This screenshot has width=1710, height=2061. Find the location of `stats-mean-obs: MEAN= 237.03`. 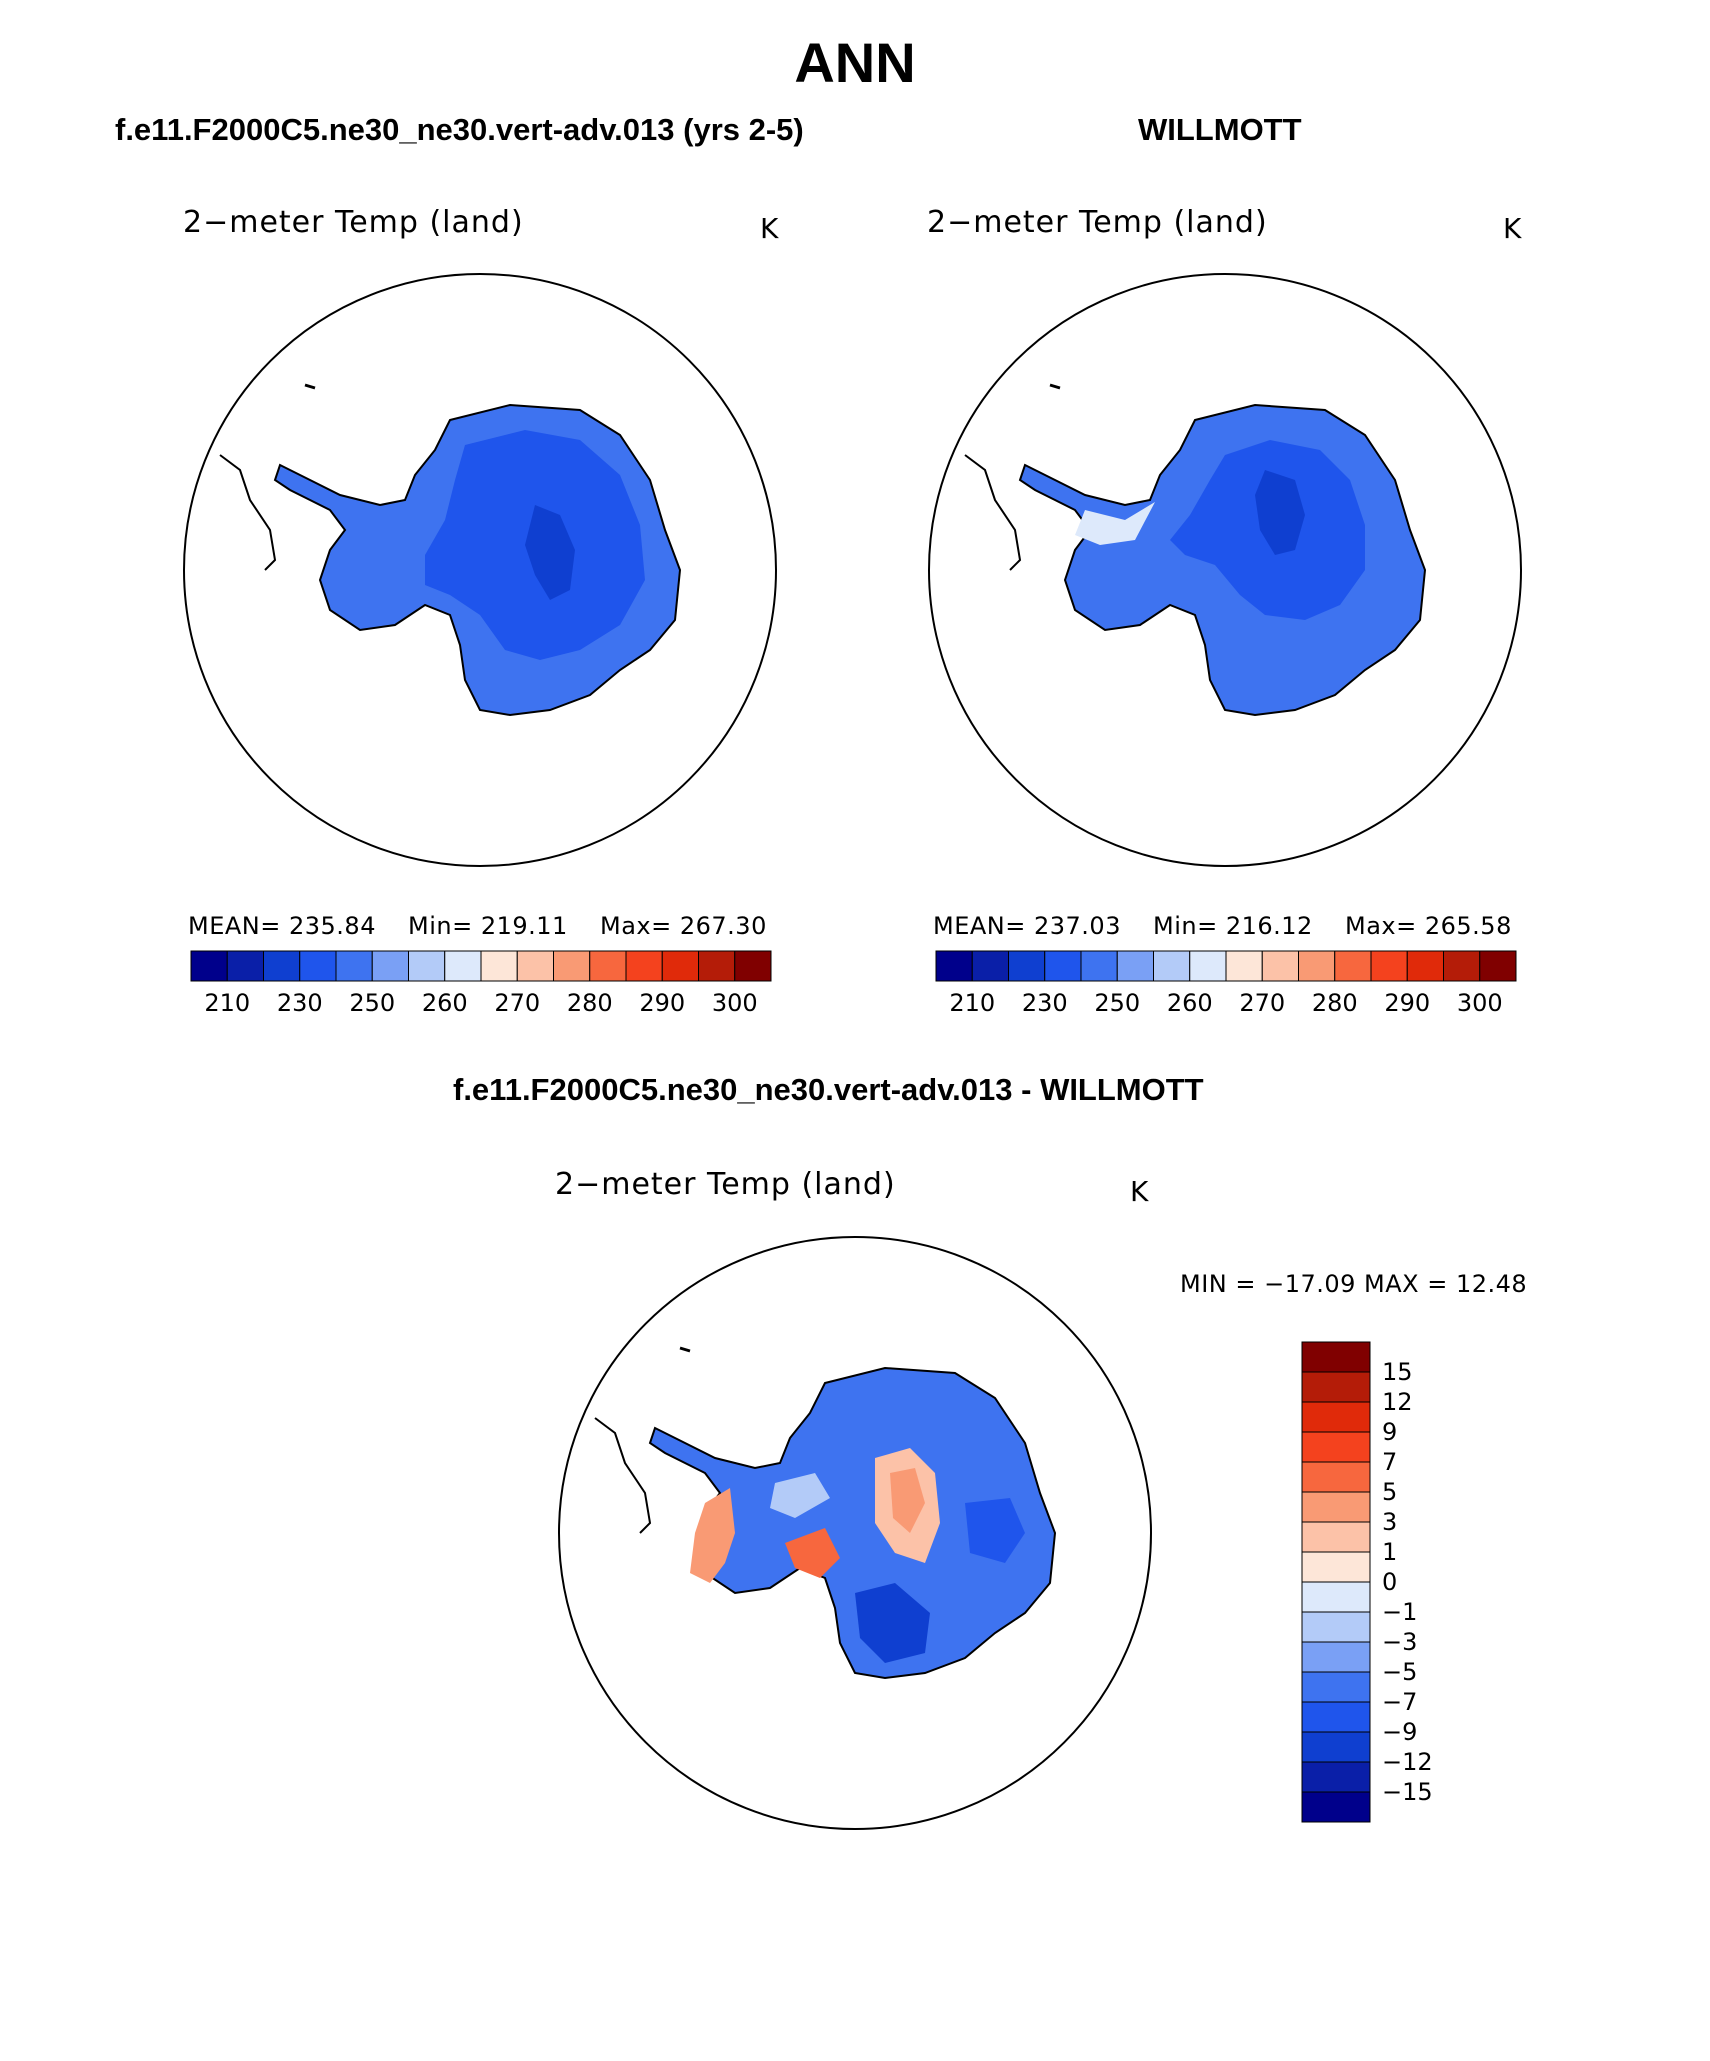

stats-mean-obs: MEAN= 237.03 is located at coordinates (1027, 926).